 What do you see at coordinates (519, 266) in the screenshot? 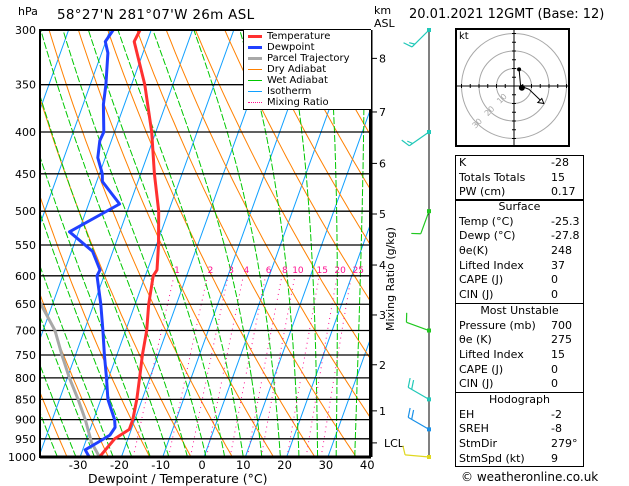
I see `index-row: Lifted Index 37` at bounding box center [519, 266].